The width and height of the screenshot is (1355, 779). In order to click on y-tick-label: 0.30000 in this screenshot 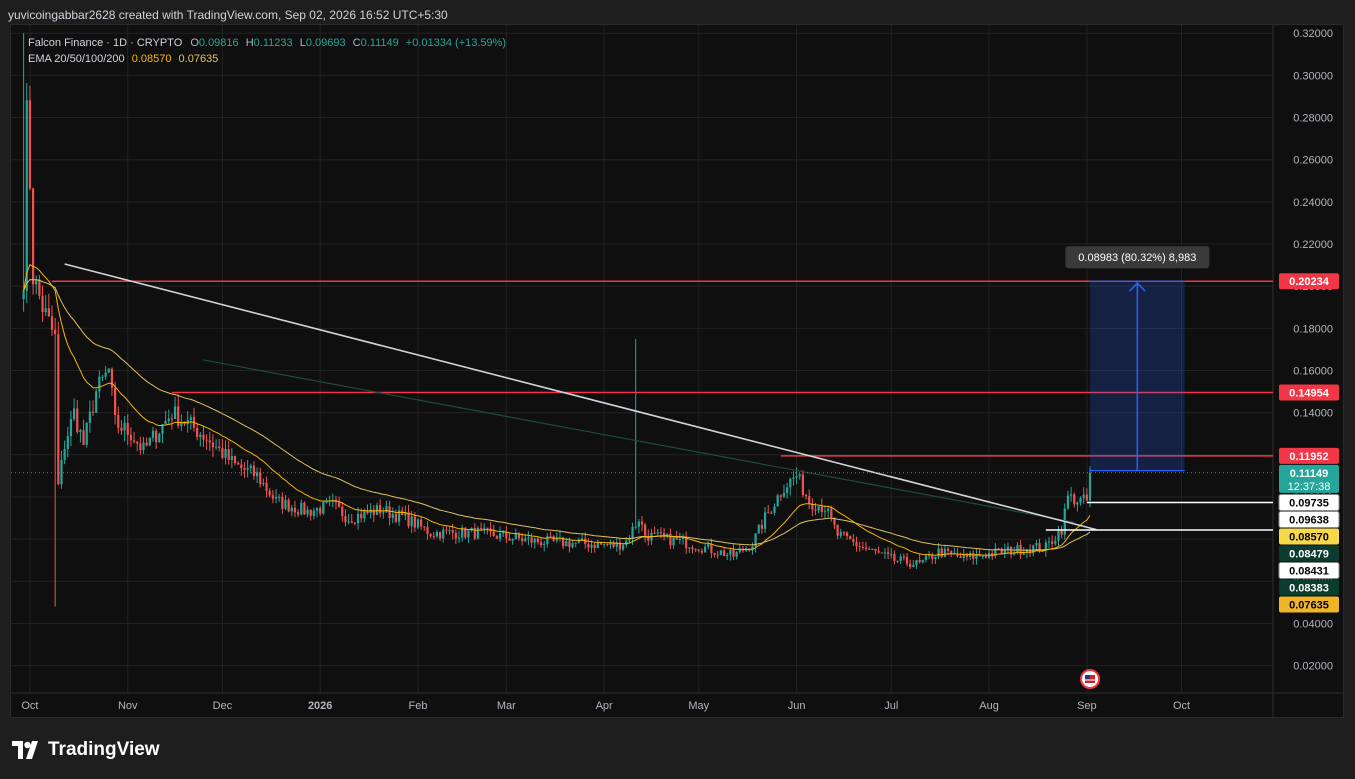, I will do `click(1313, 76)`.